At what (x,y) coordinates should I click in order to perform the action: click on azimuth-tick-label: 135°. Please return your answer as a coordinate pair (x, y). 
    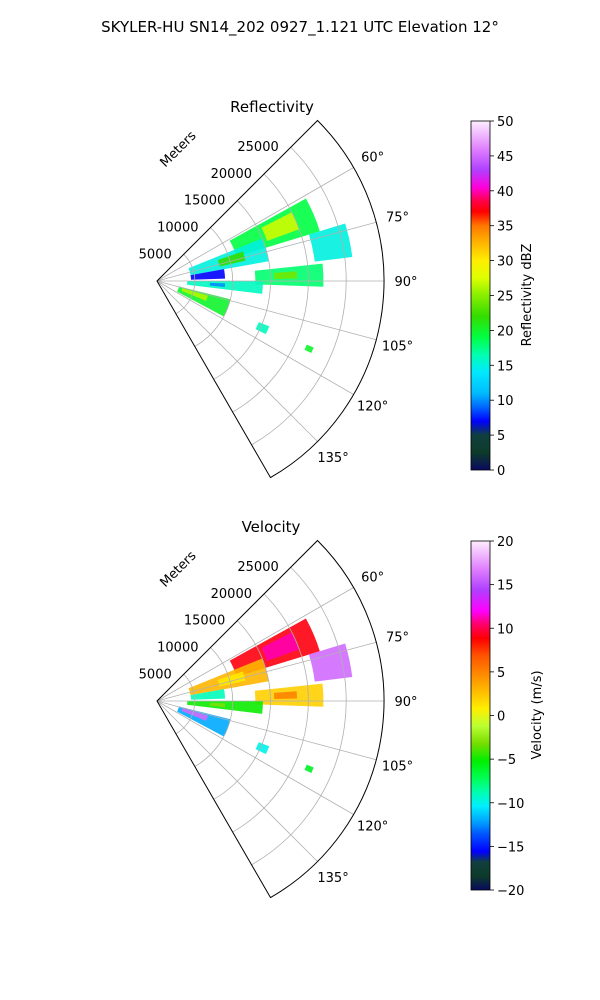
    Looking at the image, I should click on (332, 458).